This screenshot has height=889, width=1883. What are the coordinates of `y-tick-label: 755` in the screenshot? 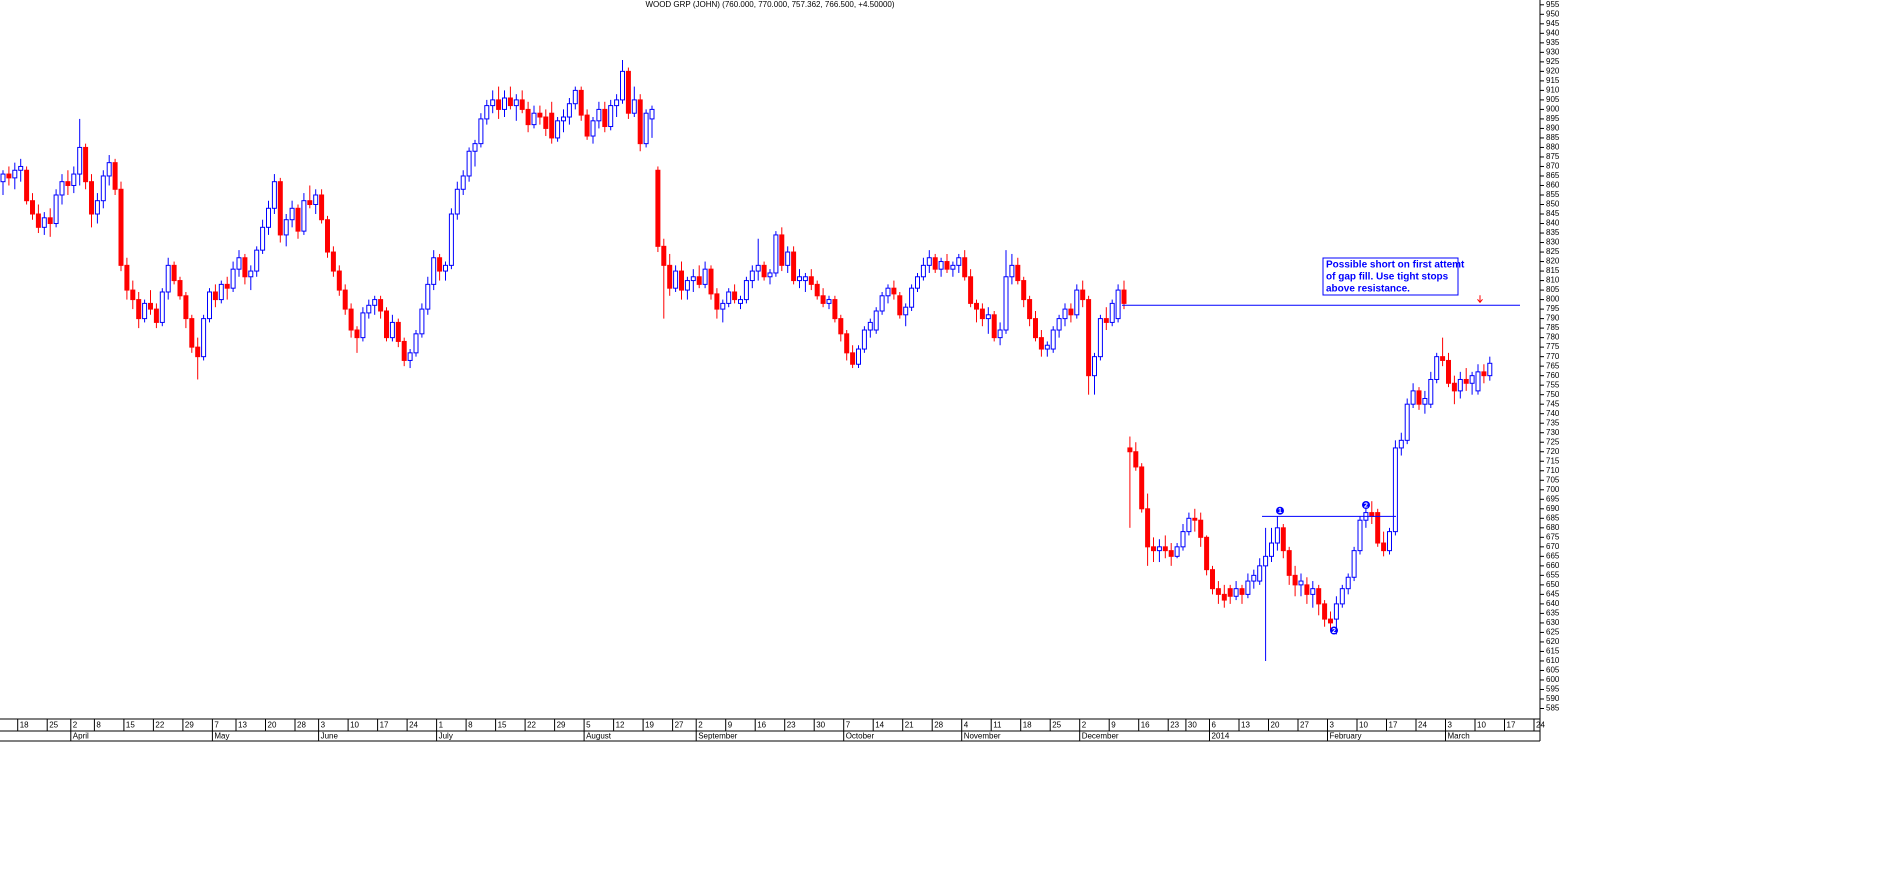 It's located at (1553, 384).